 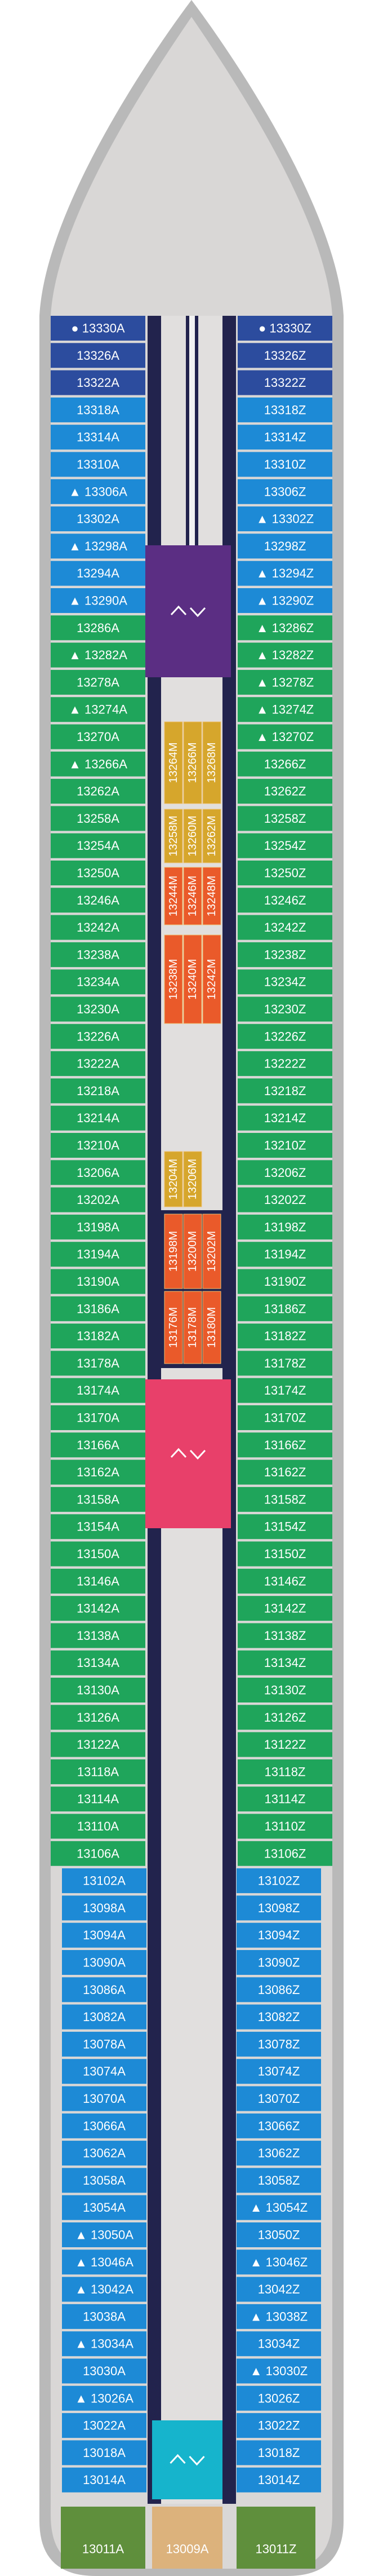 I want to click on cabin-label: 13106A, so click(x=98, y=1853).